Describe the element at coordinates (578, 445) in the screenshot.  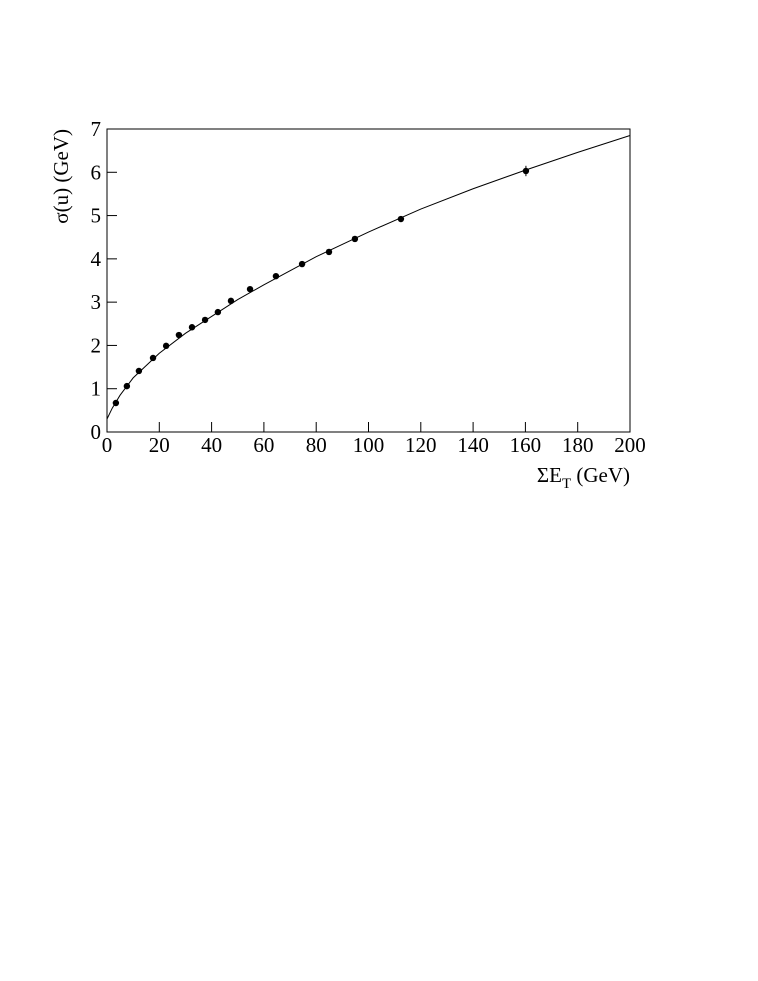
I see `x-tick-label: 180` at that location.